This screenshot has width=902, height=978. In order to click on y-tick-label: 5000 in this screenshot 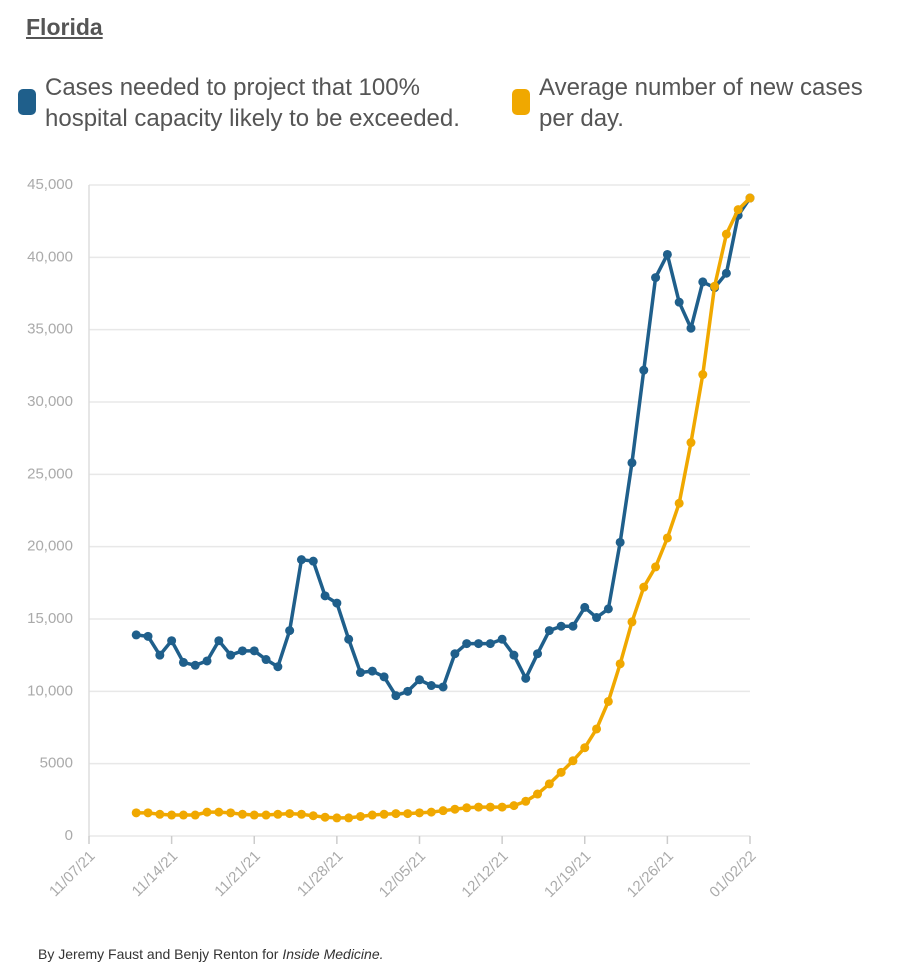, I will do `click(56, 763)`.